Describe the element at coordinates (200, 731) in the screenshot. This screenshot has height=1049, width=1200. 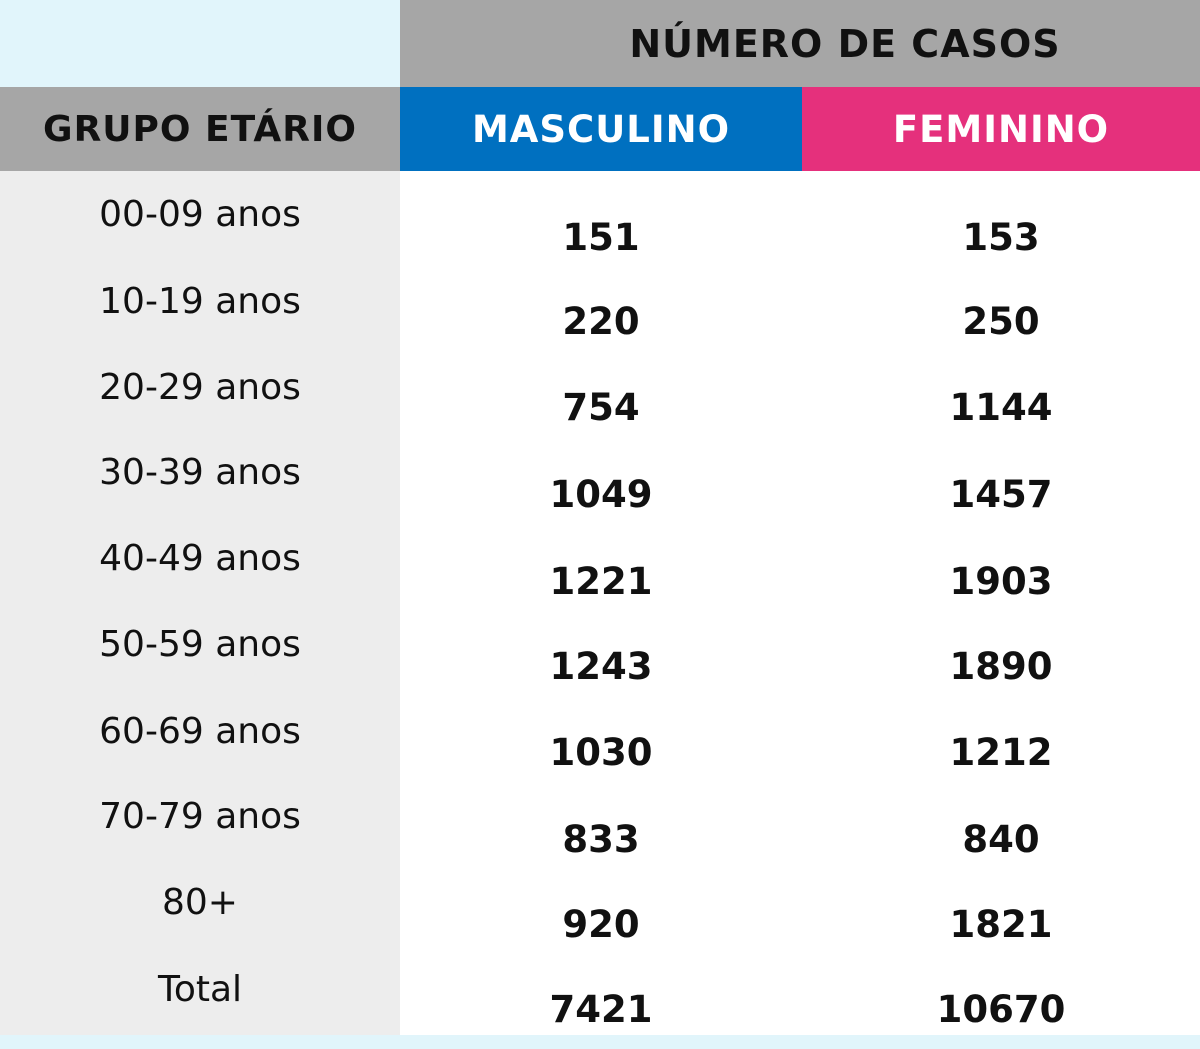
I see `age-group-label: 60-69 anos` at that location.